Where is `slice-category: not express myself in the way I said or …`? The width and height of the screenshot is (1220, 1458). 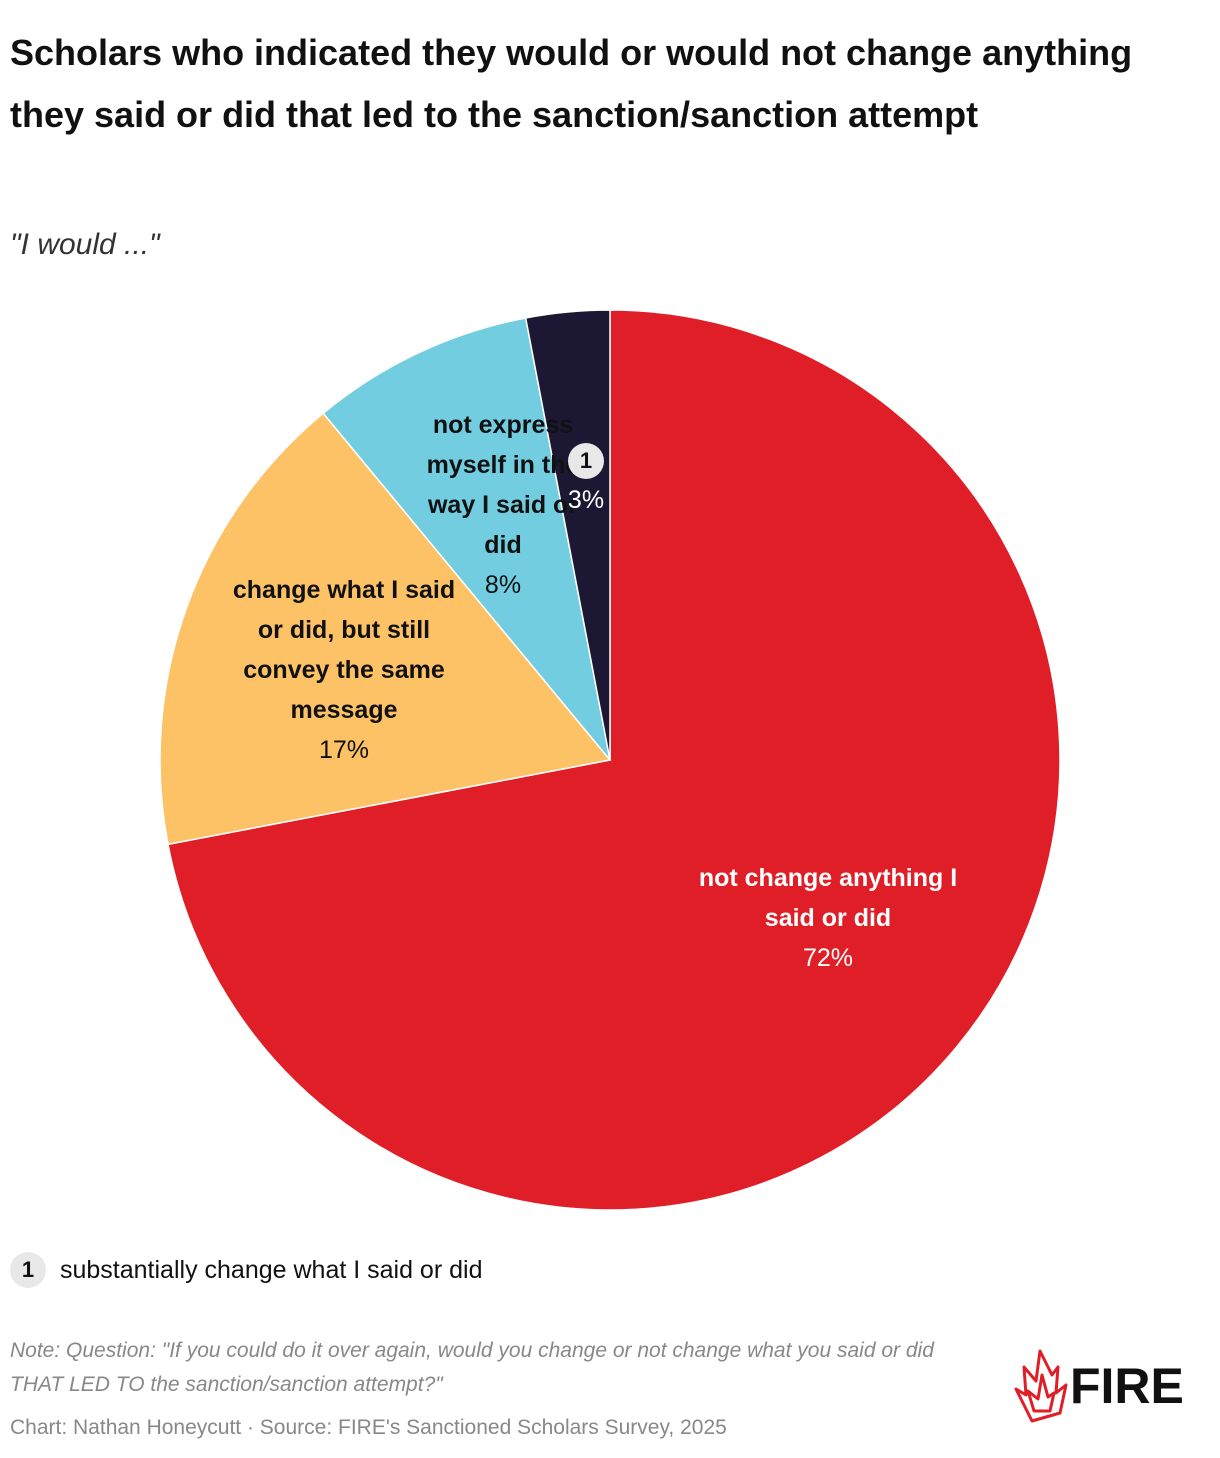 slice-category: not express myself in the way I said or … is located at coordinates (503, 485).